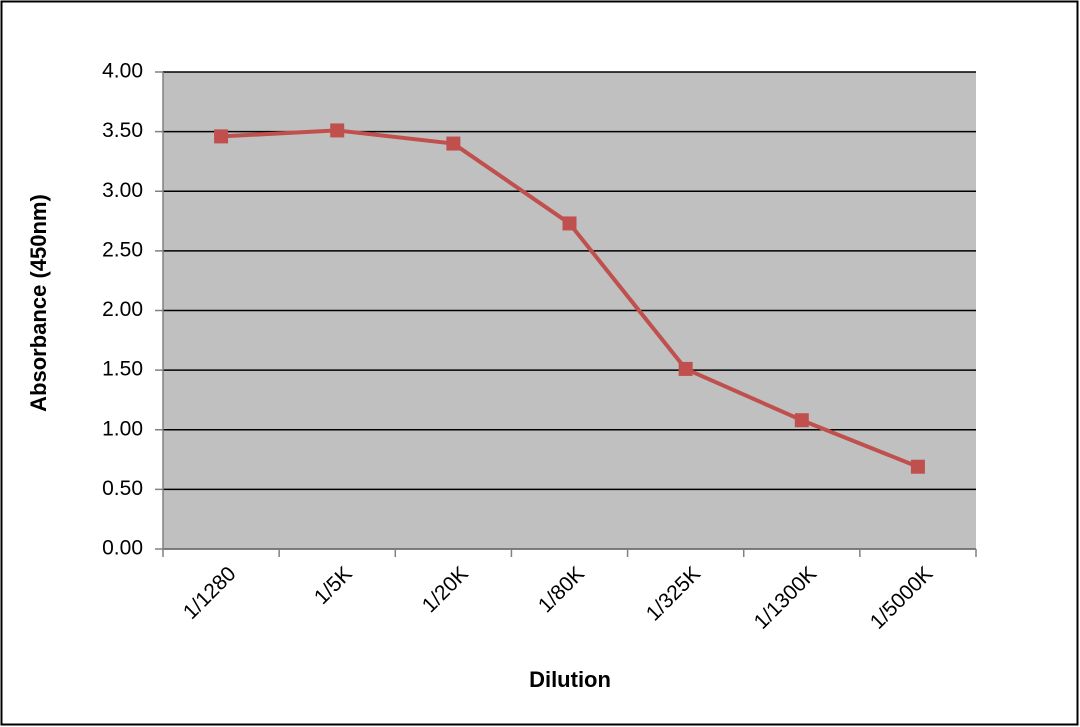 The width and height of the screenshot is (1080, 727). What do you see at coordinates (122, 71) in the screenshot?
I see `y-tick-label: 4.00` at bounding box center [122, 71].